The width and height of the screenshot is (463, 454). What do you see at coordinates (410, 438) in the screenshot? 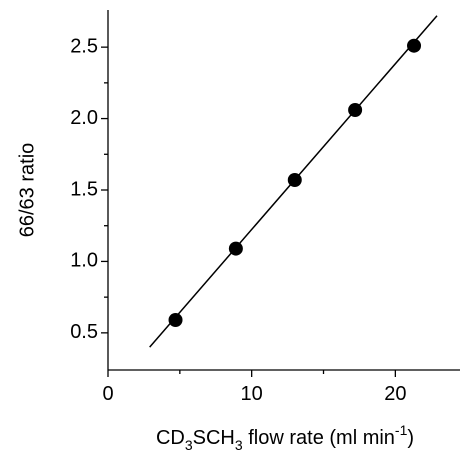
I see `x-axis-label-part: )` at bounding box center [410, 438].